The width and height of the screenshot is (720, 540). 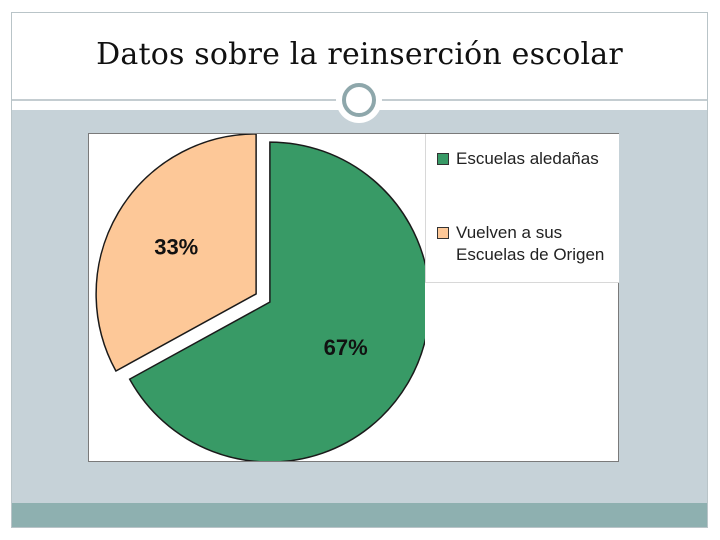 I want to click on divider-ornament, so click(x=359, y=100).